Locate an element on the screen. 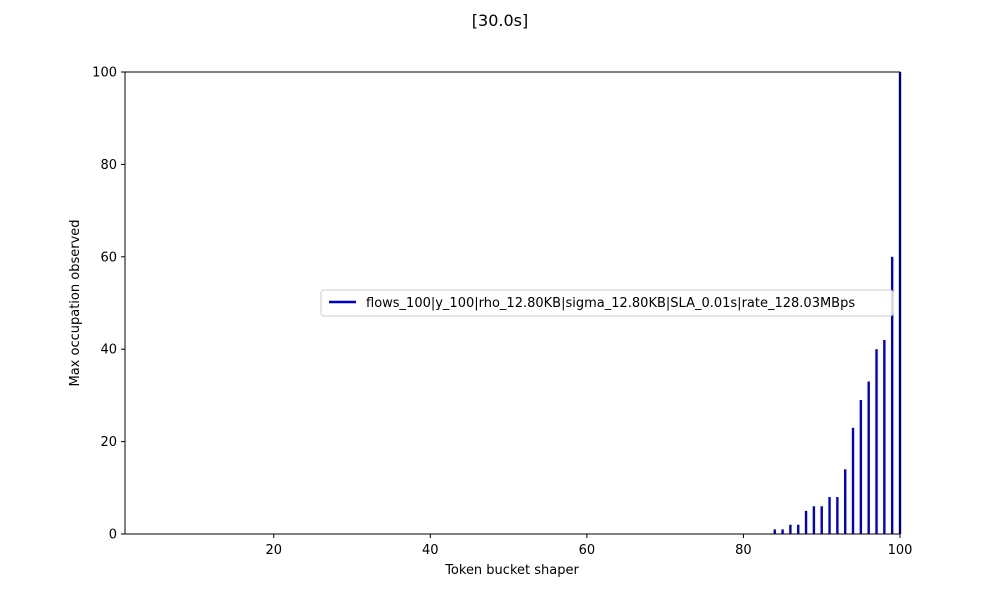 Image resolution: width=1000 pixels, height=600 pixels. x-tick-label-60: 60 is located at coordinates (587, 550).